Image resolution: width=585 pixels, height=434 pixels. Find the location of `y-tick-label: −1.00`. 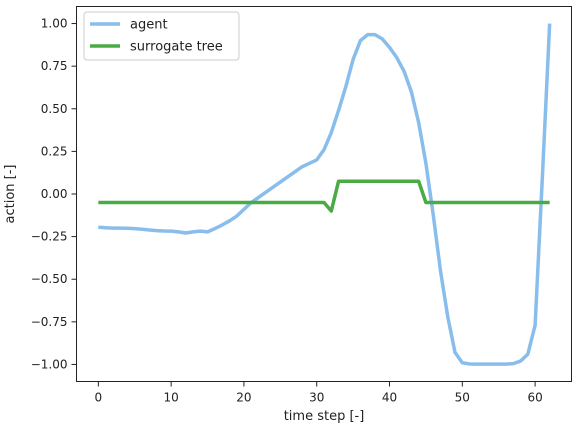

y-tick-label: −1.00 is located at coordinates (49, 364).